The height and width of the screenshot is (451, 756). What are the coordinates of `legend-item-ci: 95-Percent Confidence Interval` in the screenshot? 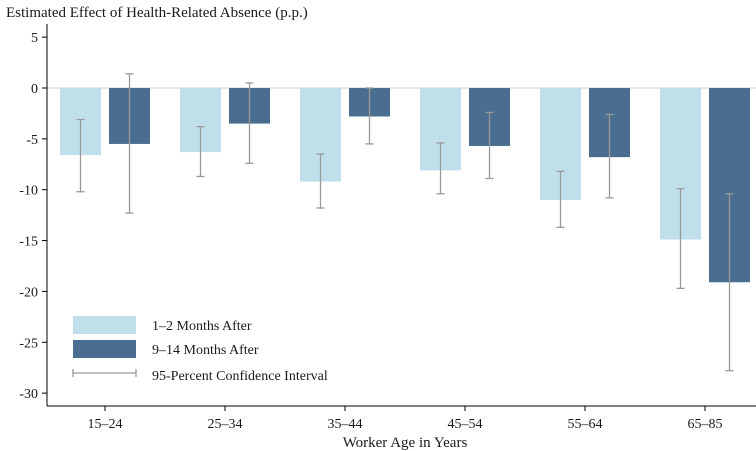 It's located at (200, 376).